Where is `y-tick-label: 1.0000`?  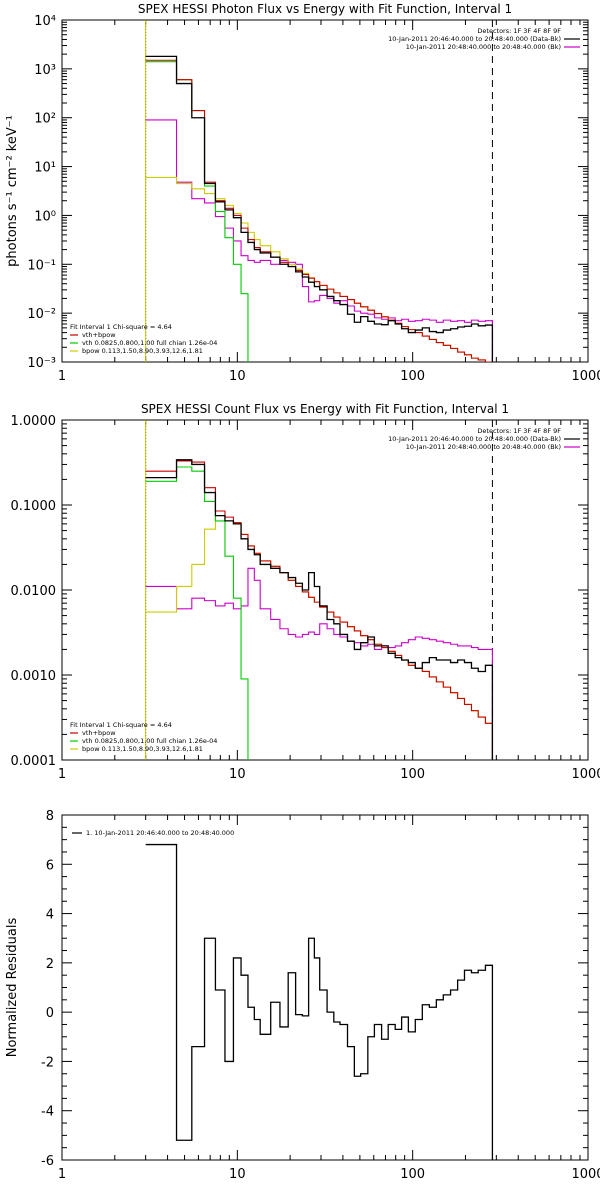
y-tick-label: 1.0000 is located at coordinates (34, 421).